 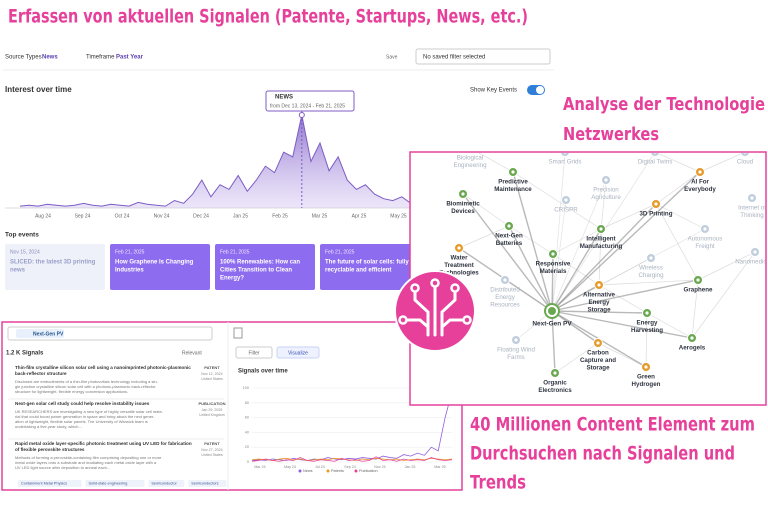 What do you see at coordinates (555, 390) in the screenshot?
I see `node-label: Electronics` at bounding box center [555, 390].